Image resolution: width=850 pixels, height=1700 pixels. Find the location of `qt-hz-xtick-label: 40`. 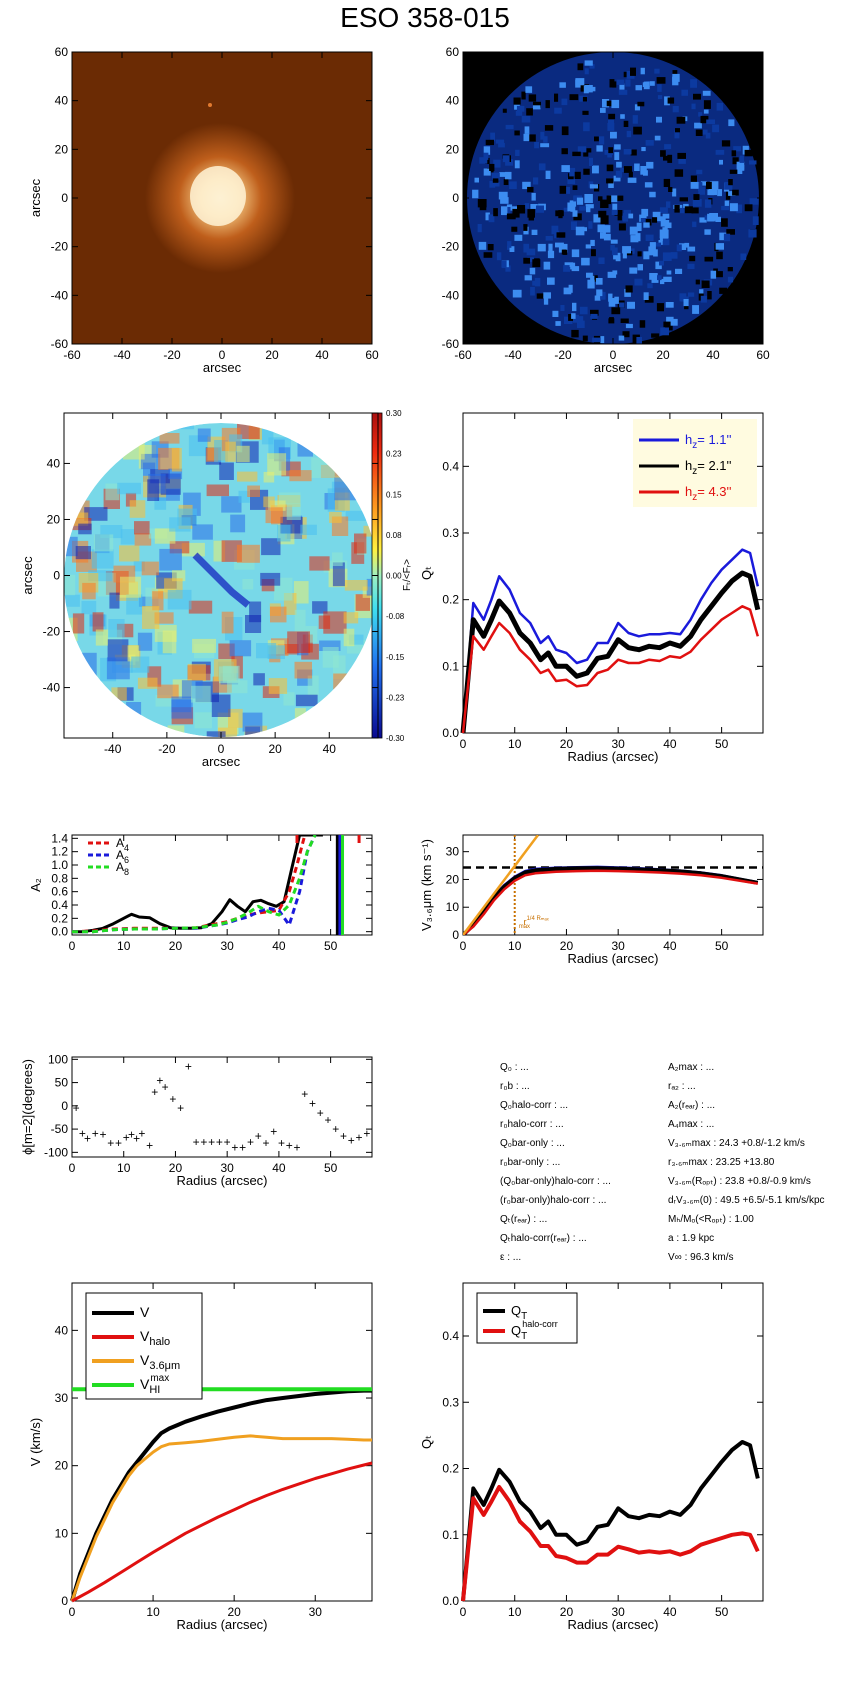

qt-hz-xtick-label: 40 is located at coordinates (670, 744).